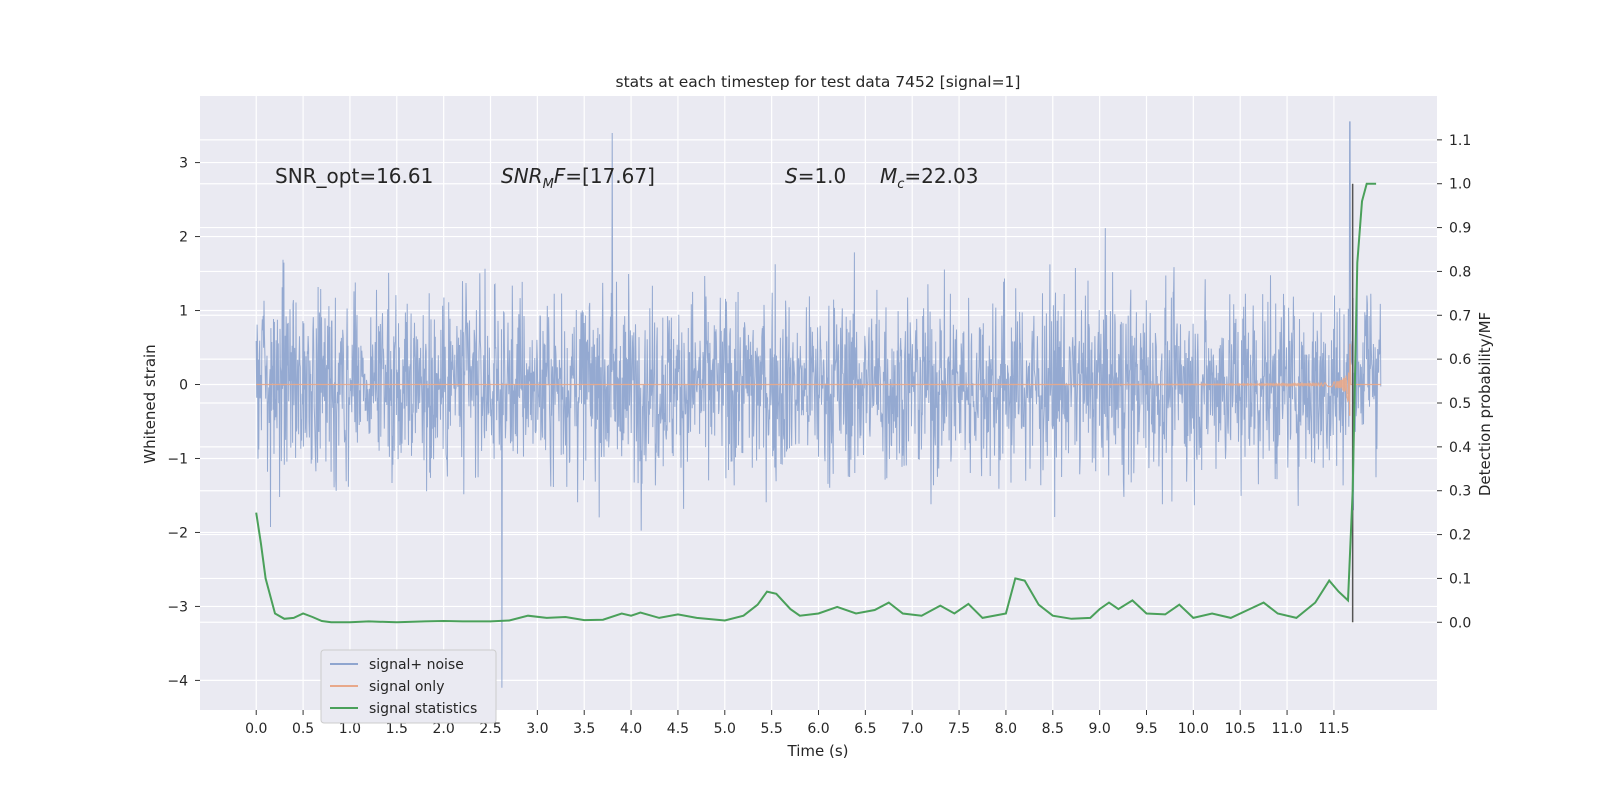  I want to click on x-tick-label: 4.5, so click(678, 729).